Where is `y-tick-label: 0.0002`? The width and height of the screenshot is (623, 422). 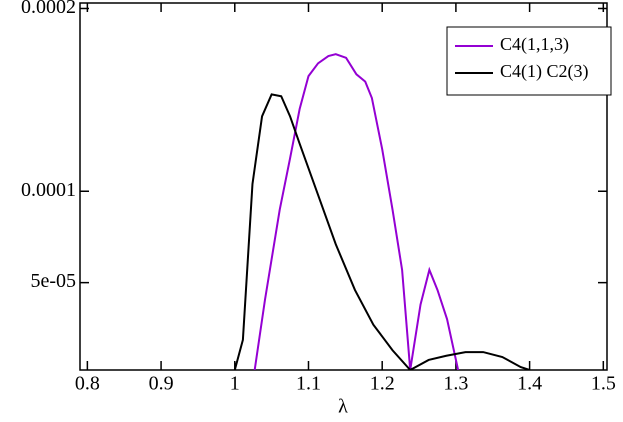
y-tick-label: 0.0002 is located at coordinates (48, 9).